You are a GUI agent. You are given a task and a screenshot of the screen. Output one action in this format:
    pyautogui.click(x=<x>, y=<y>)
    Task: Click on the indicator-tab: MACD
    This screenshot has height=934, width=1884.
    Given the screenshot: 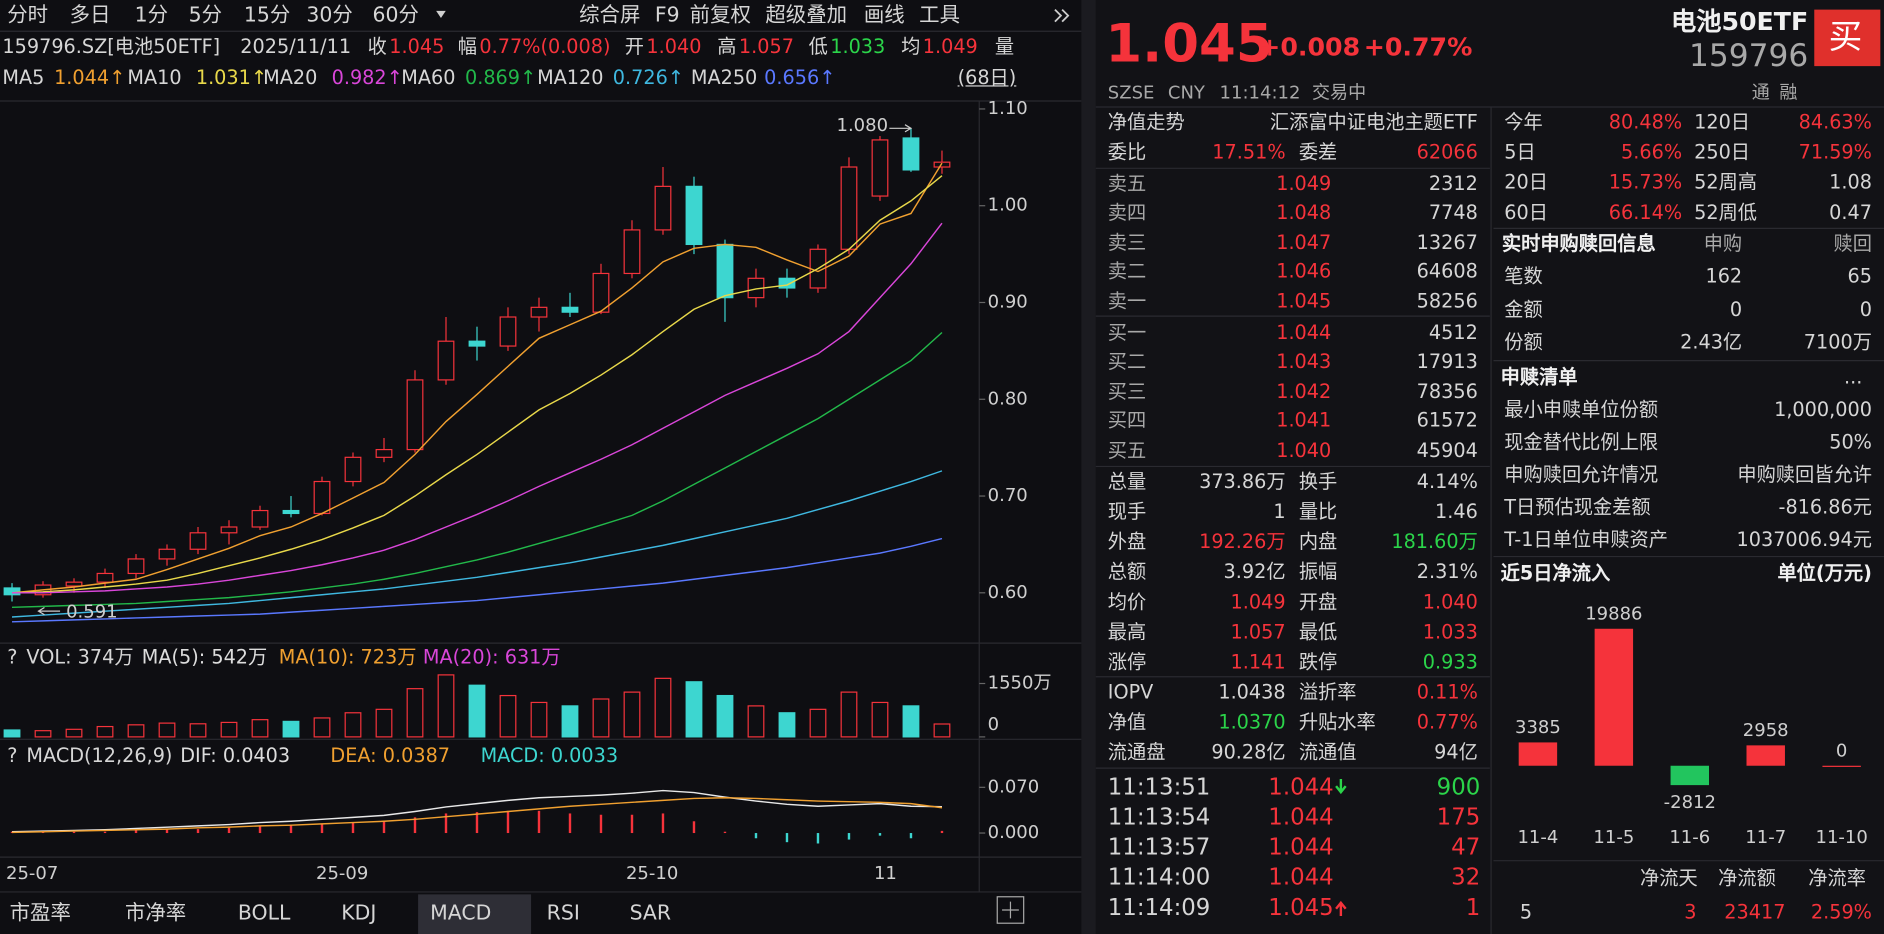 What is the action you would take?
    pyautogui.click(x=461, y=913)
    